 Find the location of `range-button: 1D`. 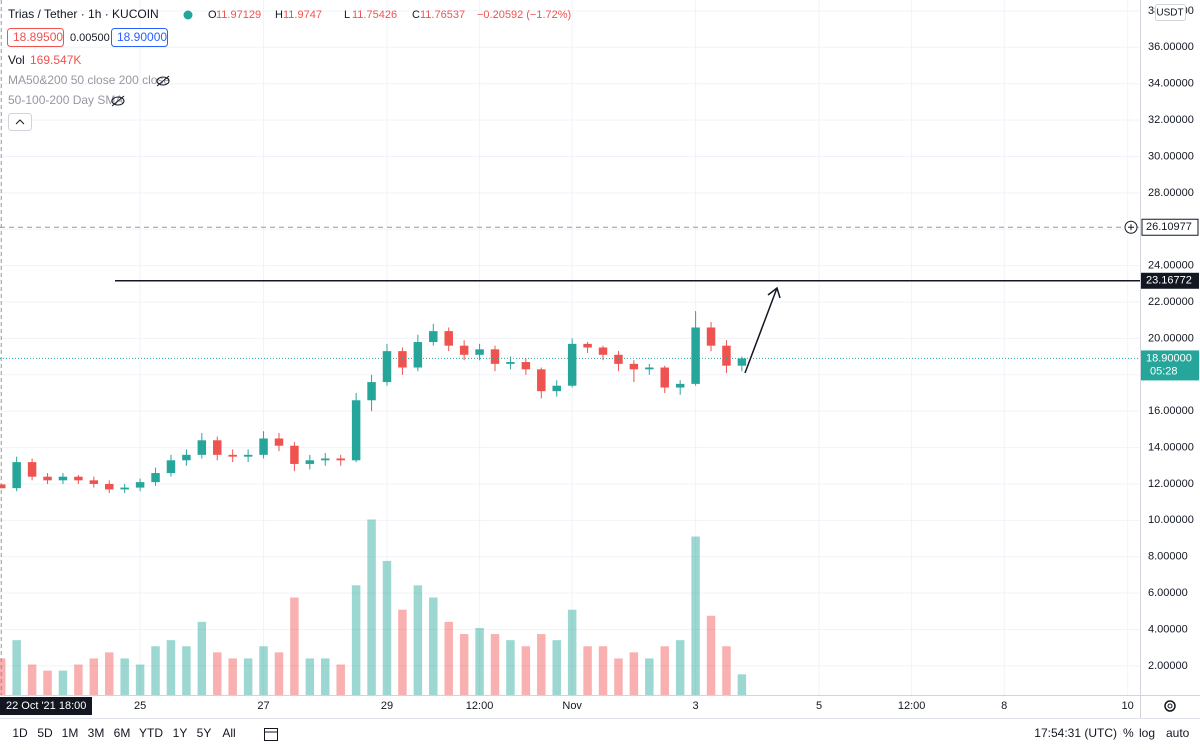

range-button: 1D is located at coordinates (20, 733).